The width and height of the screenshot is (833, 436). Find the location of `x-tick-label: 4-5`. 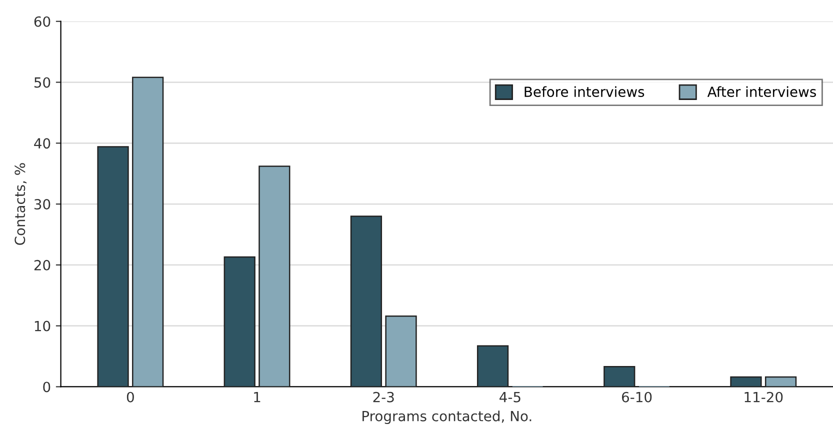

x-tick-label: 4-5 is located at coordinates (510, 397).